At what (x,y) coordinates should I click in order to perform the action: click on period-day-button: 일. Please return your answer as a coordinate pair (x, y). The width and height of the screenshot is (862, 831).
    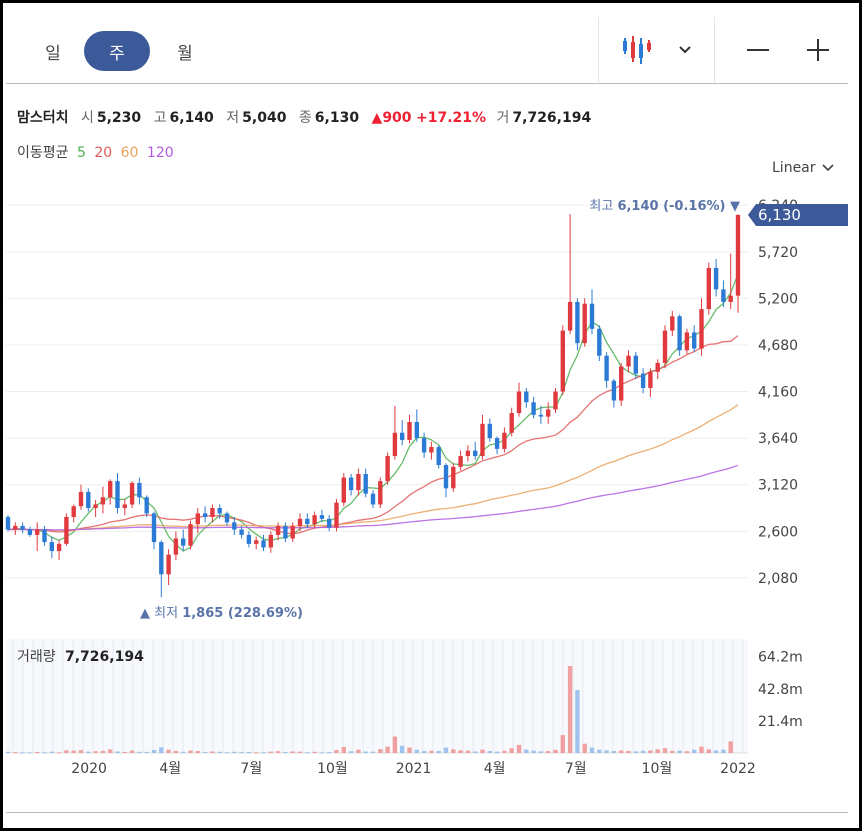
    Looking at the image, I should click on (53, 53).